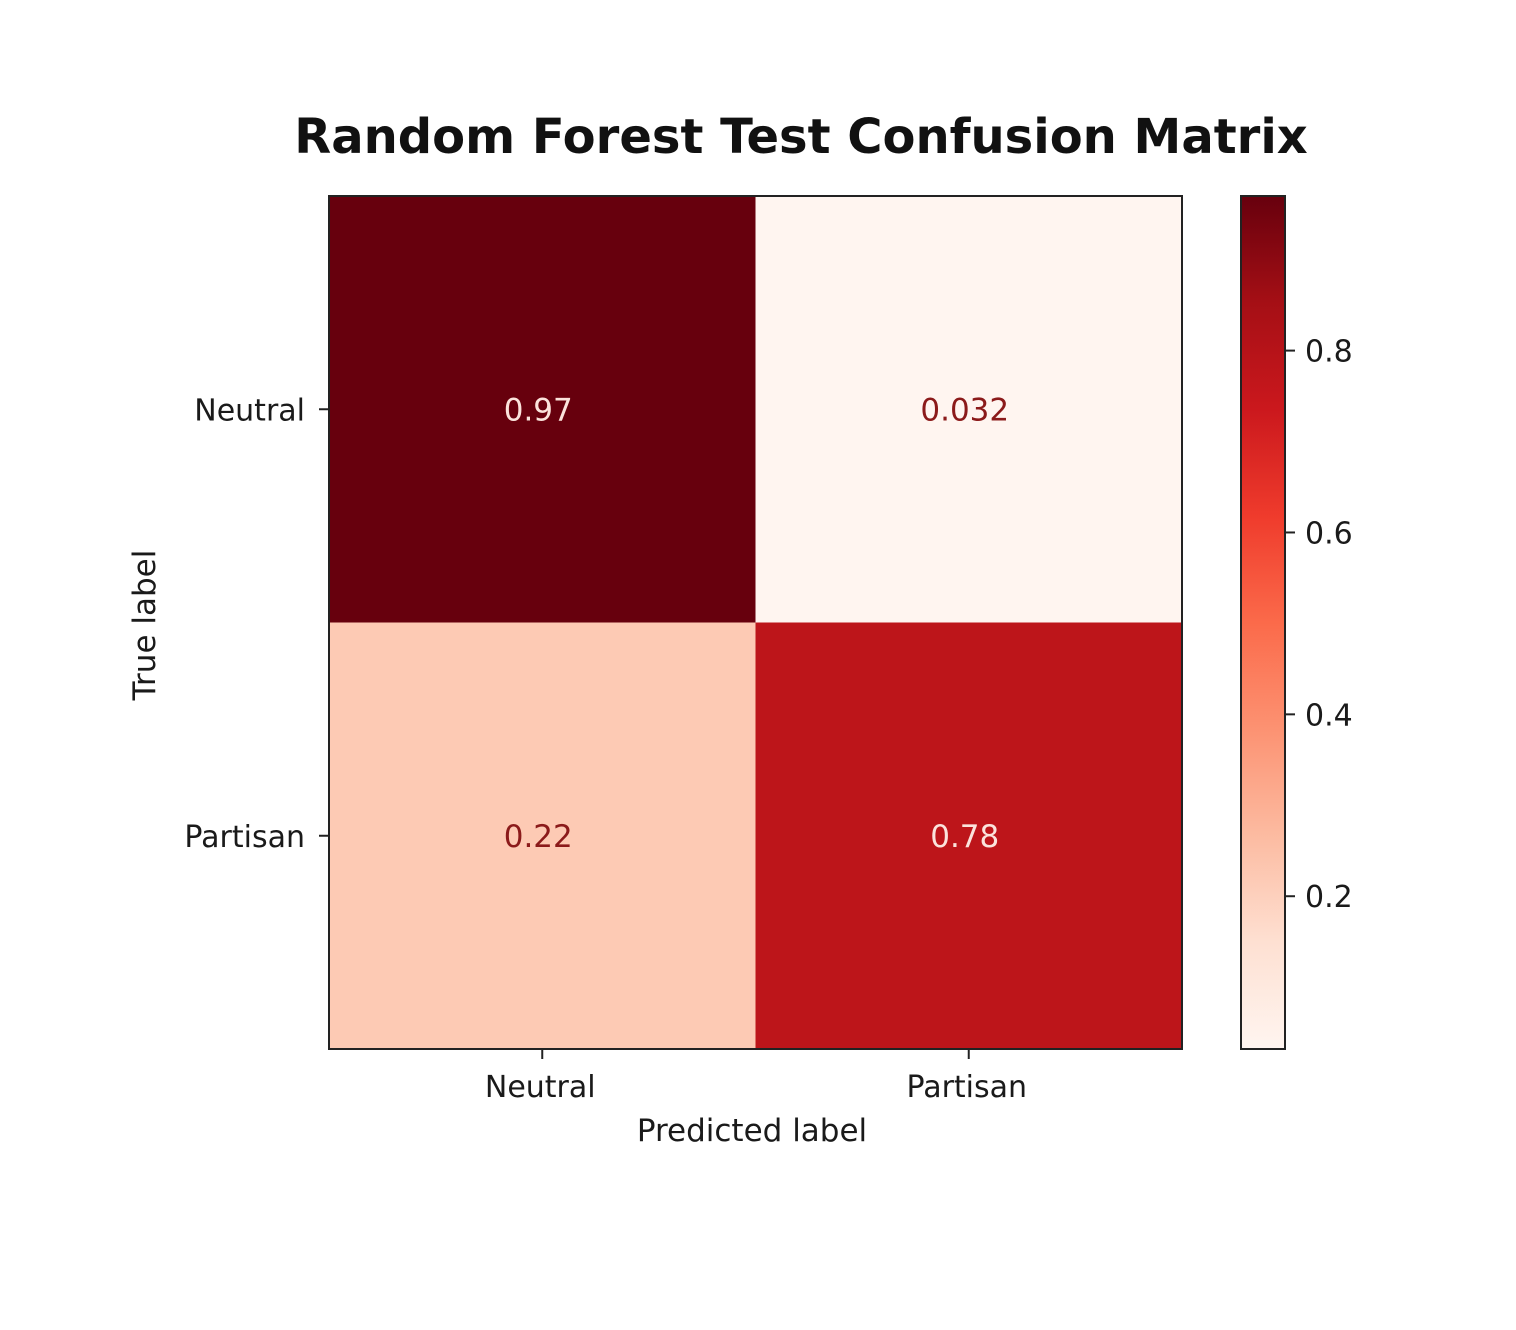 The height and width of the screenshot is (1330, 1516). I want to click on y-axis-label: True label, so click(145, 626).